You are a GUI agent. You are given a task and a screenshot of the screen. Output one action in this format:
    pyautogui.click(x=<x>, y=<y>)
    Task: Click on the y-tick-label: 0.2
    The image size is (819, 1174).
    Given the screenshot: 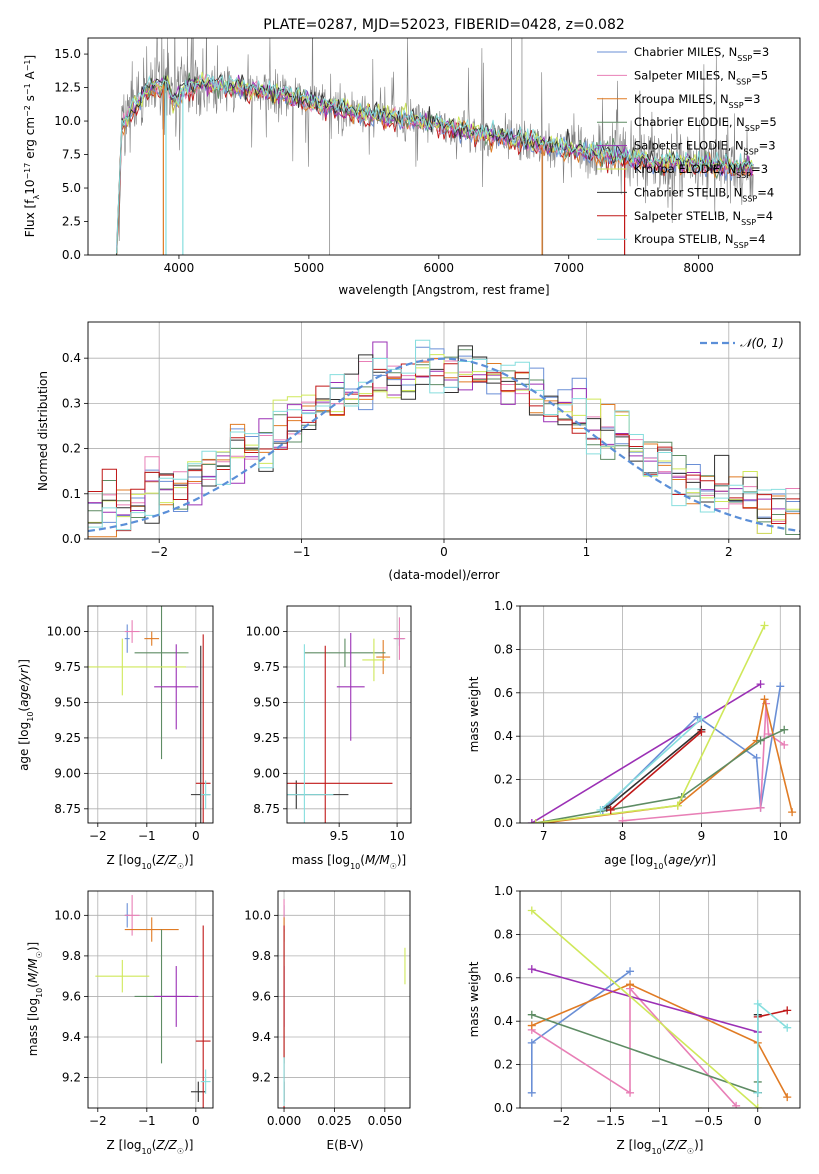 What is the action you would take?
    pyautogui.click(x=503, y=780)
    